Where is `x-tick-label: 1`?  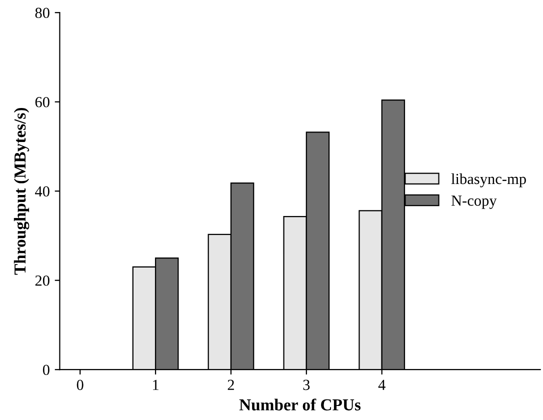
x-tick-label: 1 is located at coordinates (155, 385).